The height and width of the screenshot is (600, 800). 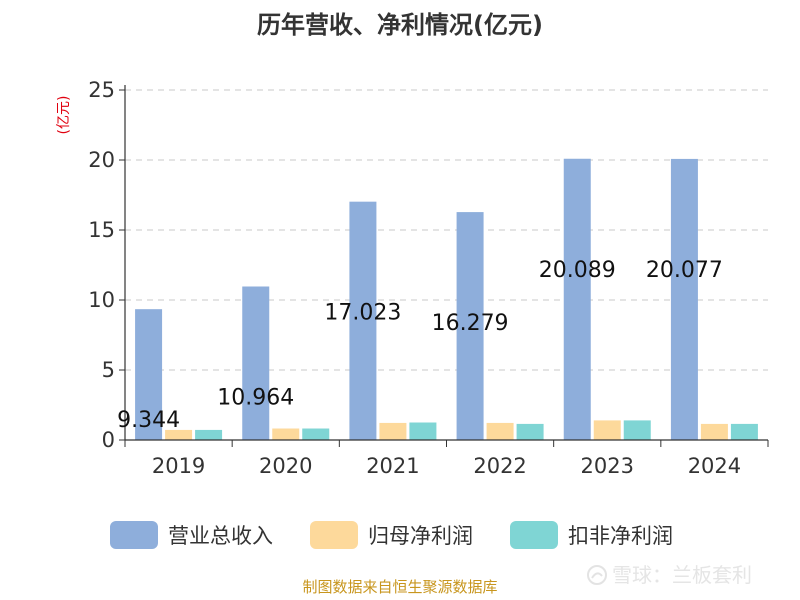 What do you see at coordinates (400, 25) in the screenshot?
I see `chart-title: 历年营收、净利情况(亿元)` at bounding box center [400, 25].